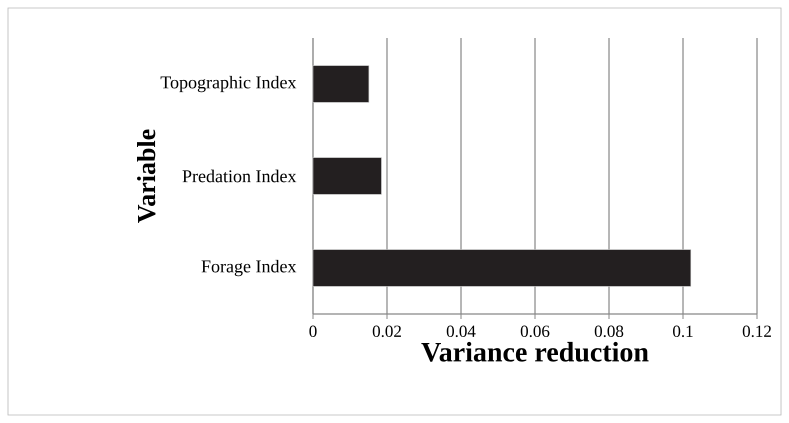 The image size is (789, 423). What do you see at coordinates (756, 332) in the screenshot?
I see `x-tick-label: 0.12` at bounding box center [756, 332].